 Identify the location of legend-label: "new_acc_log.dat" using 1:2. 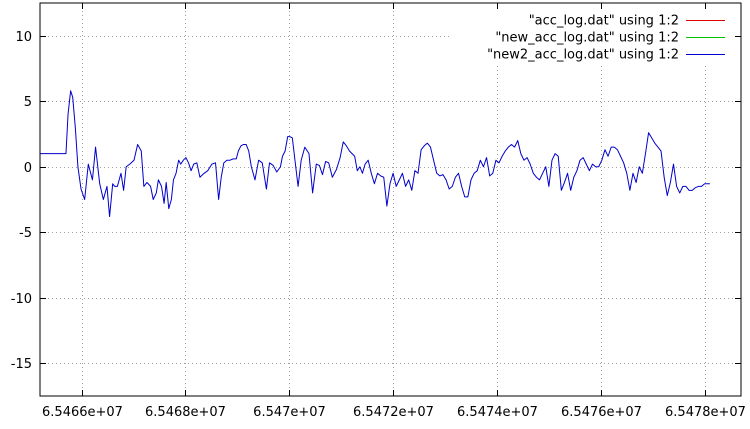
(587, 38).